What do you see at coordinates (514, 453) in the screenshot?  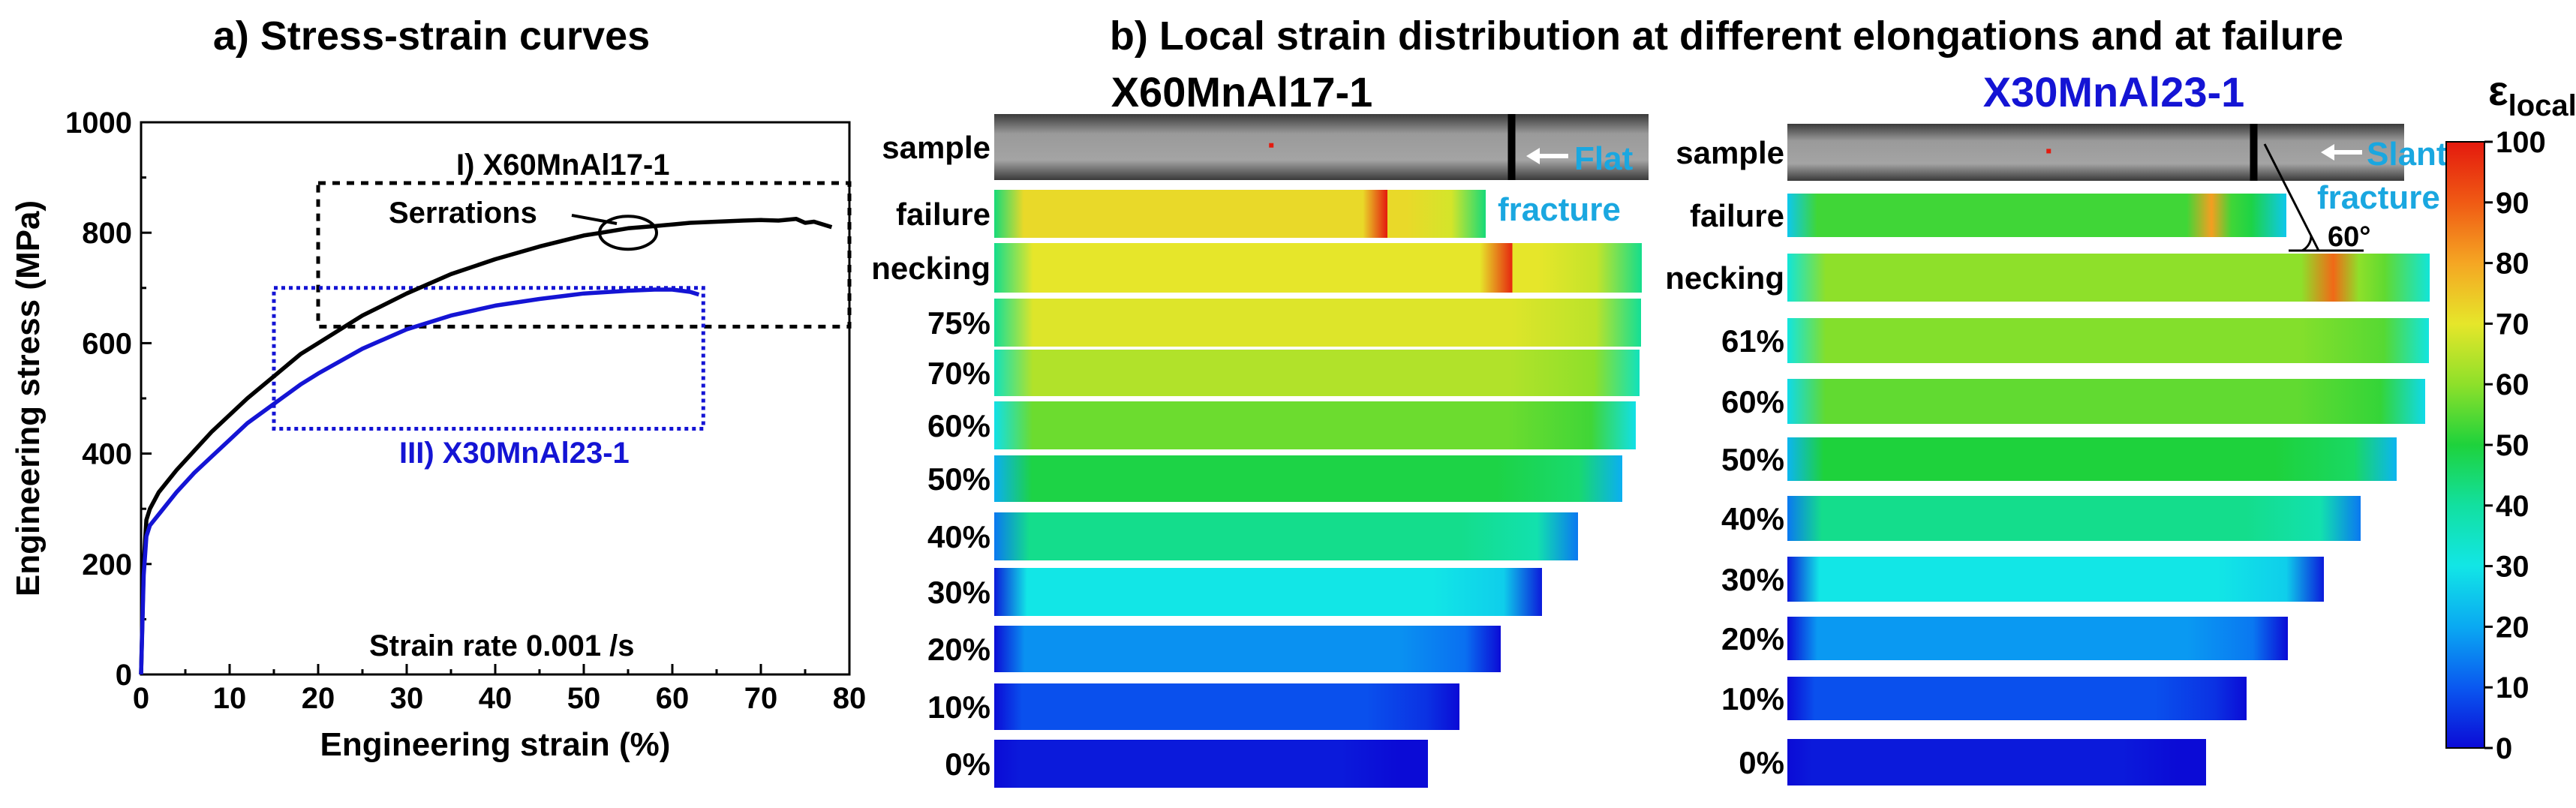 I see `x30-series-label: III) X30MnAl23-1` at bounding box center [514, 453].